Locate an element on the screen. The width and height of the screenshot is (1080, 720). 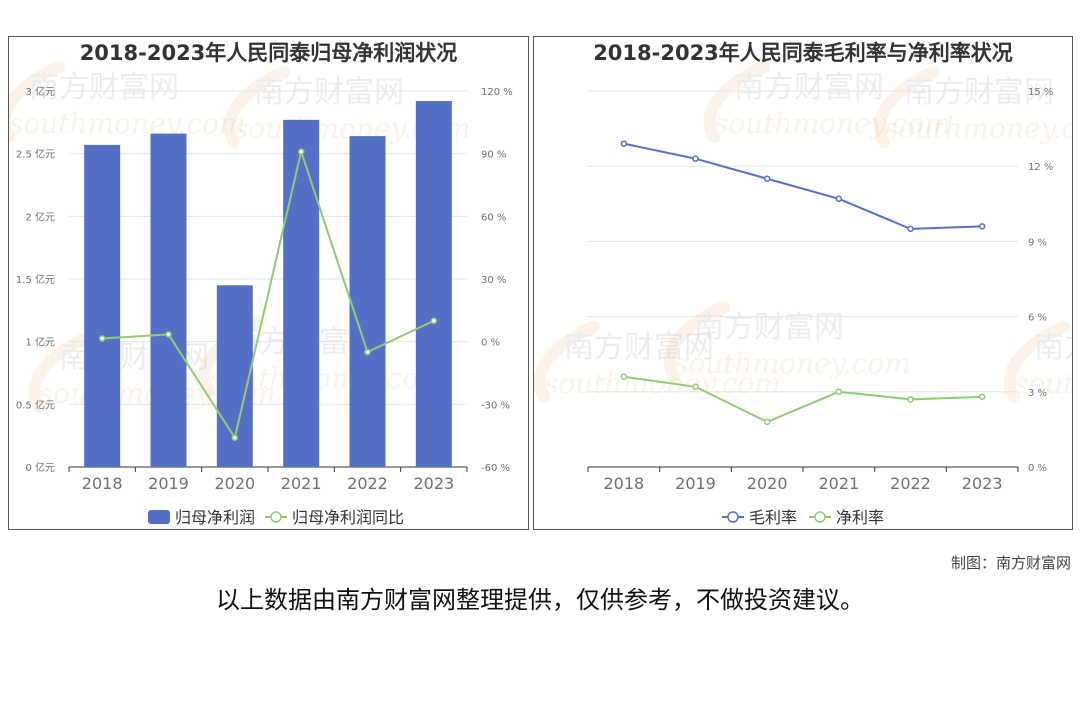
y-right-tick-label: 3 % is located at coordinates (1037, 393).